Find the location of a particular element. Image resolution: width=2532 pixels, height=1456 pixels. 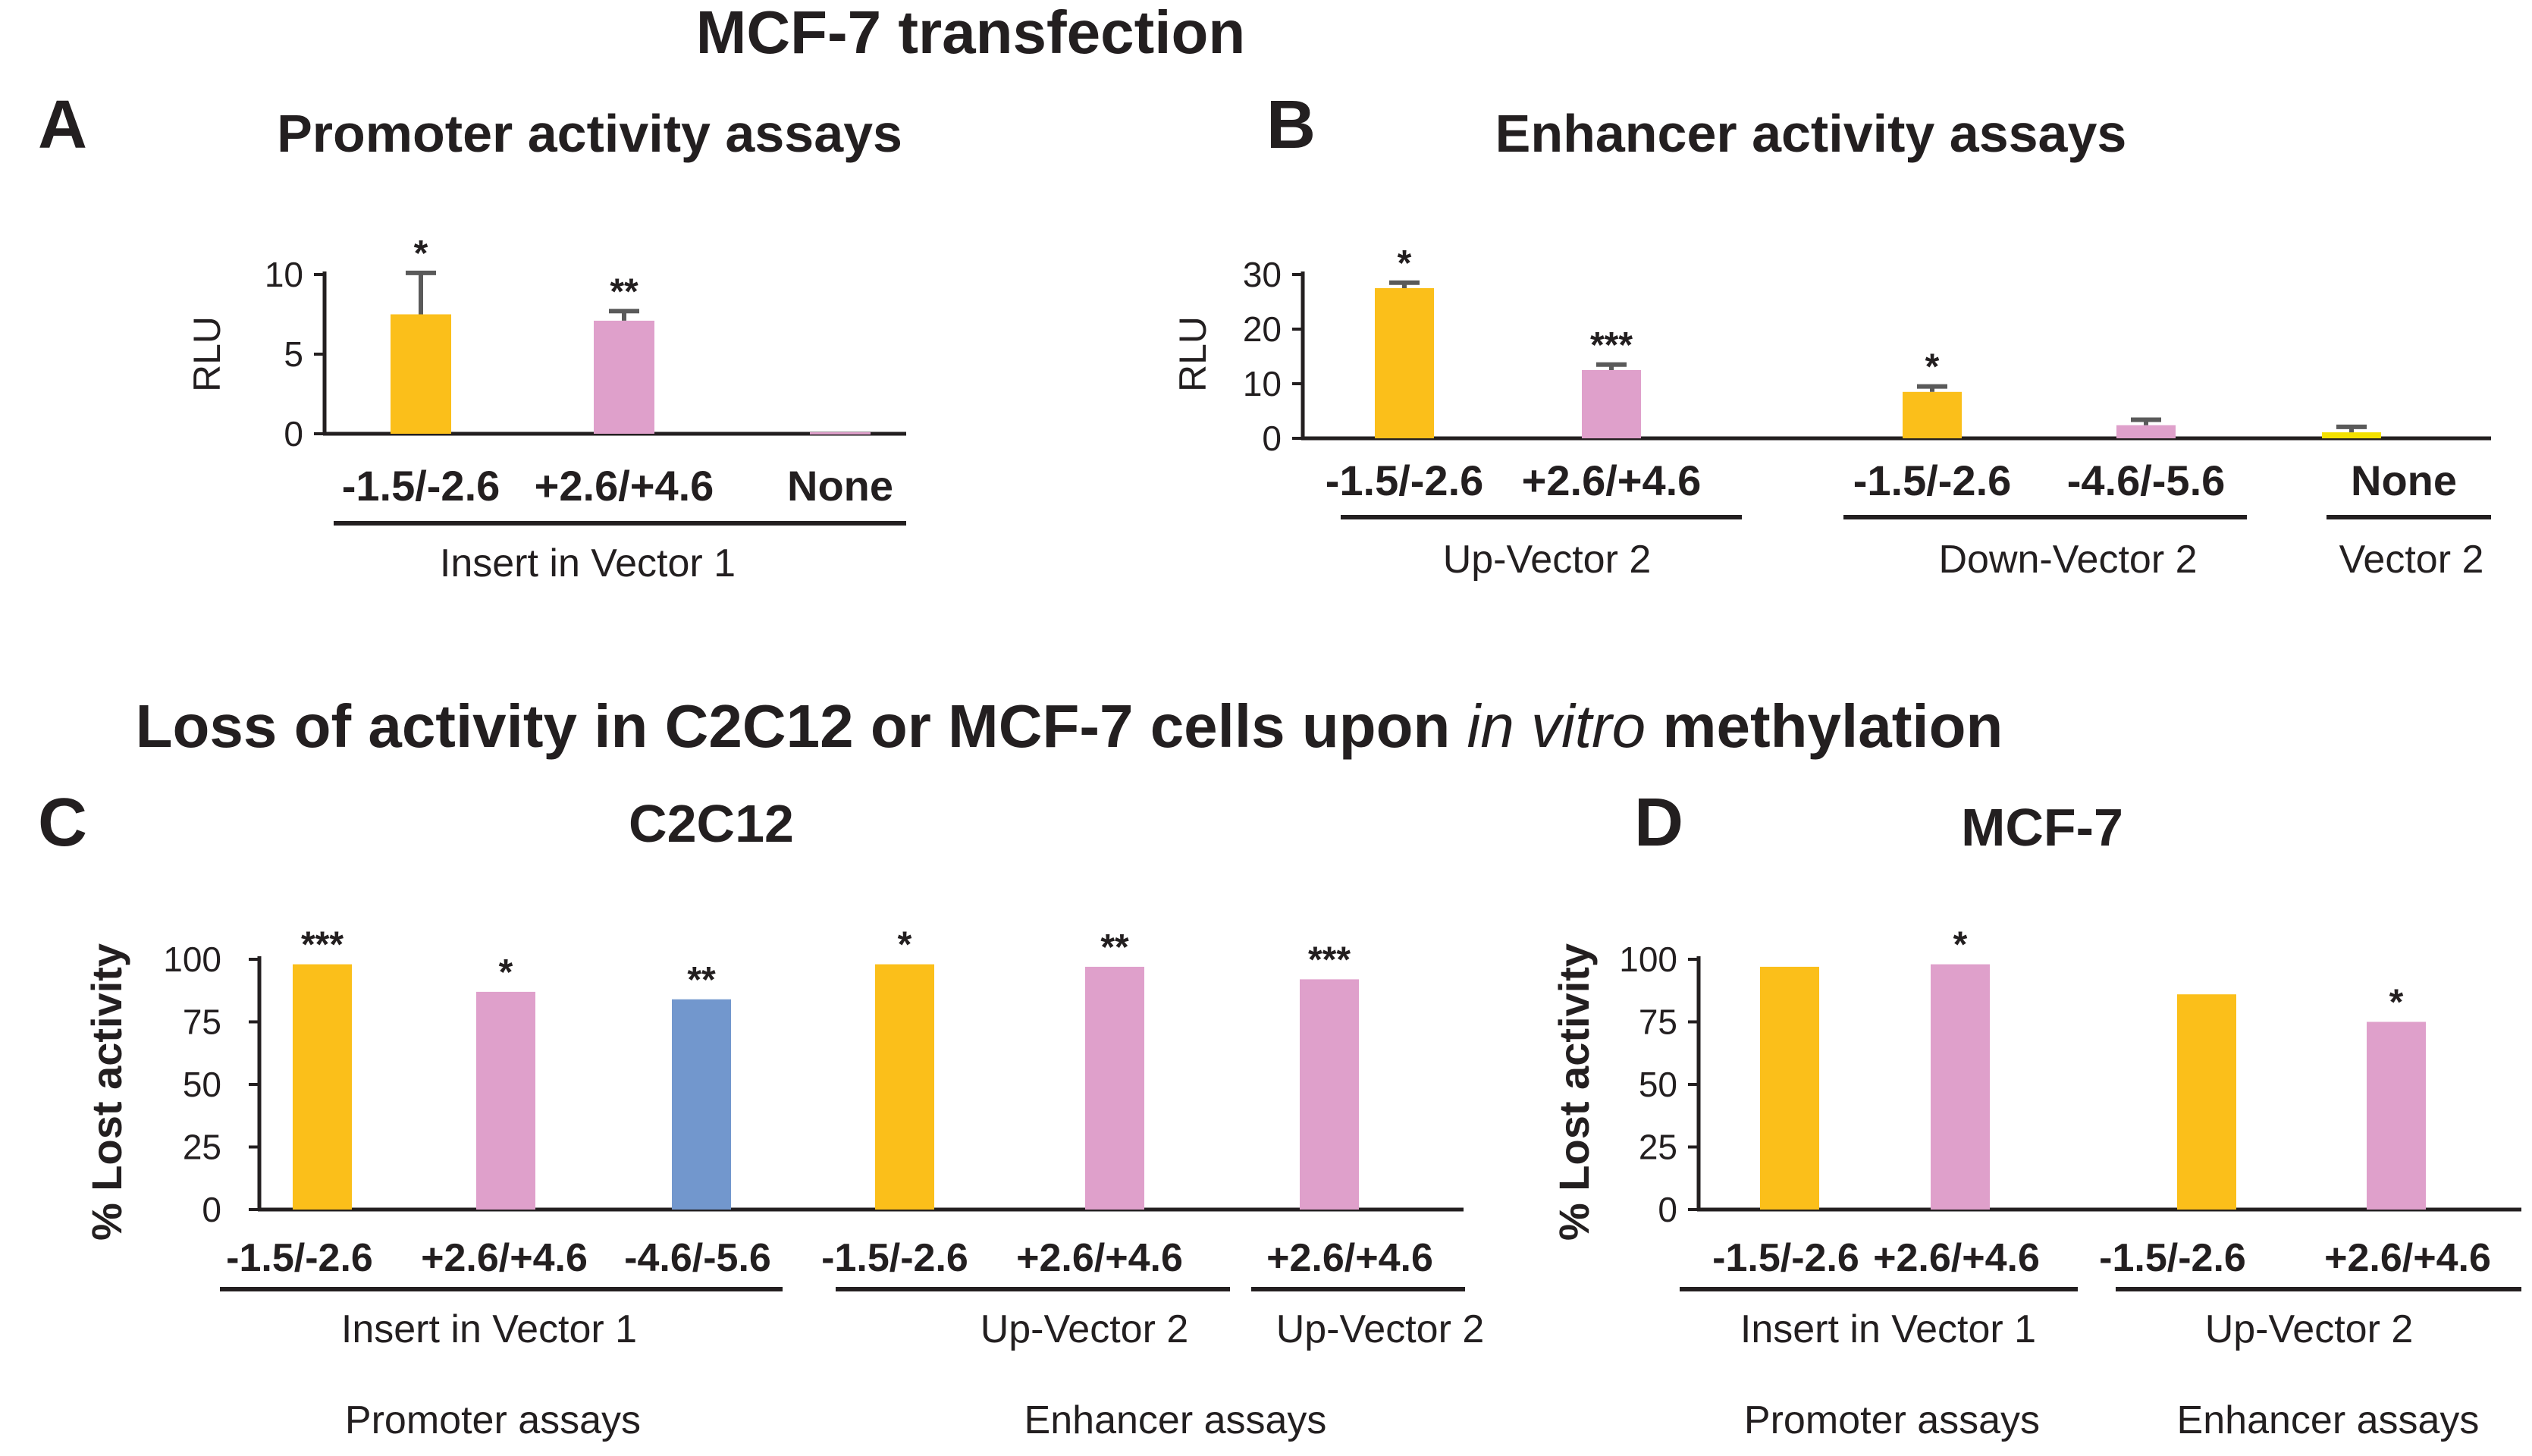

panel-title: Enhancer activity assays is located at coordinates (1811, 133).